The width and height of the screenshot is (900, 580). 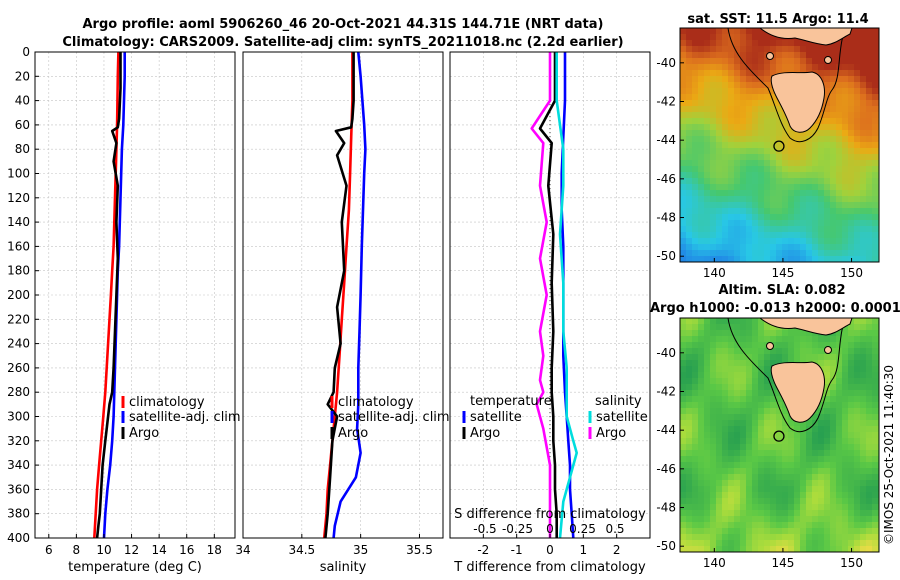 What do you see at coordinates (779, 145) in the screenshot?
I see `sst-map-frame` at bounding box center [779, 145].